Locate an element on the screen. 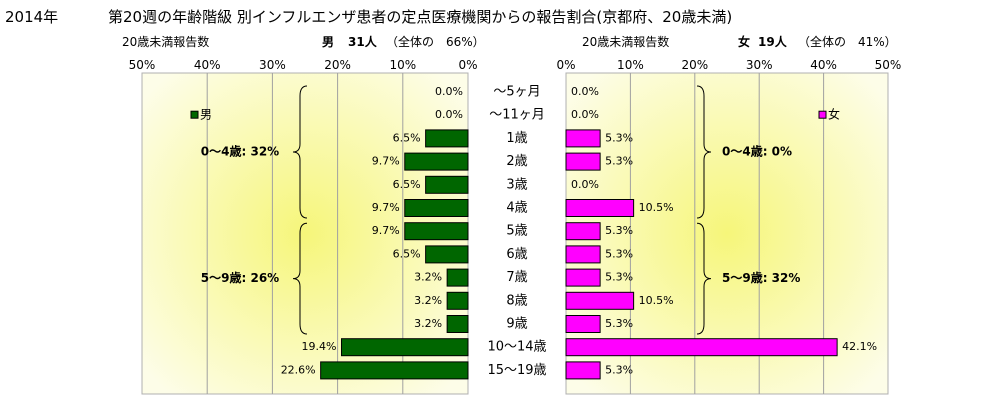 The image size is (1006, 400). category-label: 3歳 is located at coordinates (516, 184).